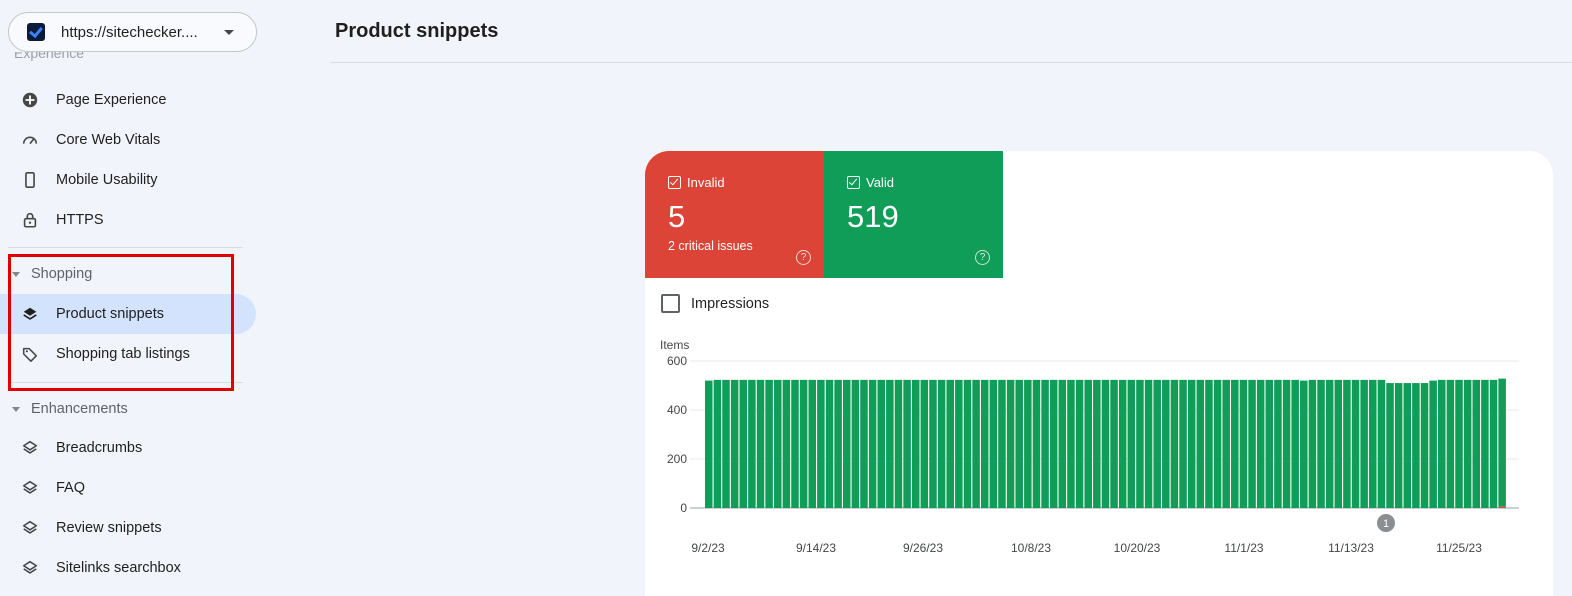 The height and width of the screenshot is (596, 1572). What do you see at coordinates (128, 528) in the screenshot?
I see `sidebar-item-review-snippets: Review snippets` at bounding box center [128, 528].